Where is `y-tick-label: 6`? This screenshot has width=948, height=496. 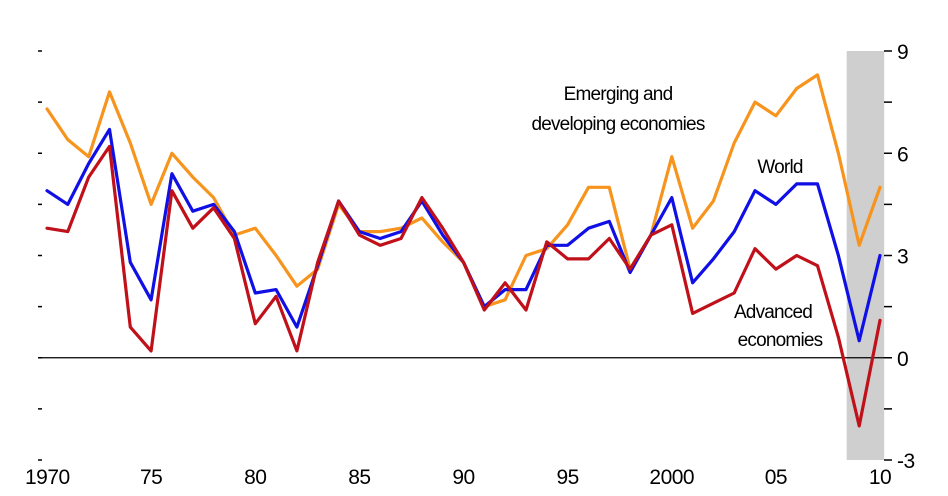 y-tick-label: 6 is located at coordinates (902, 154).